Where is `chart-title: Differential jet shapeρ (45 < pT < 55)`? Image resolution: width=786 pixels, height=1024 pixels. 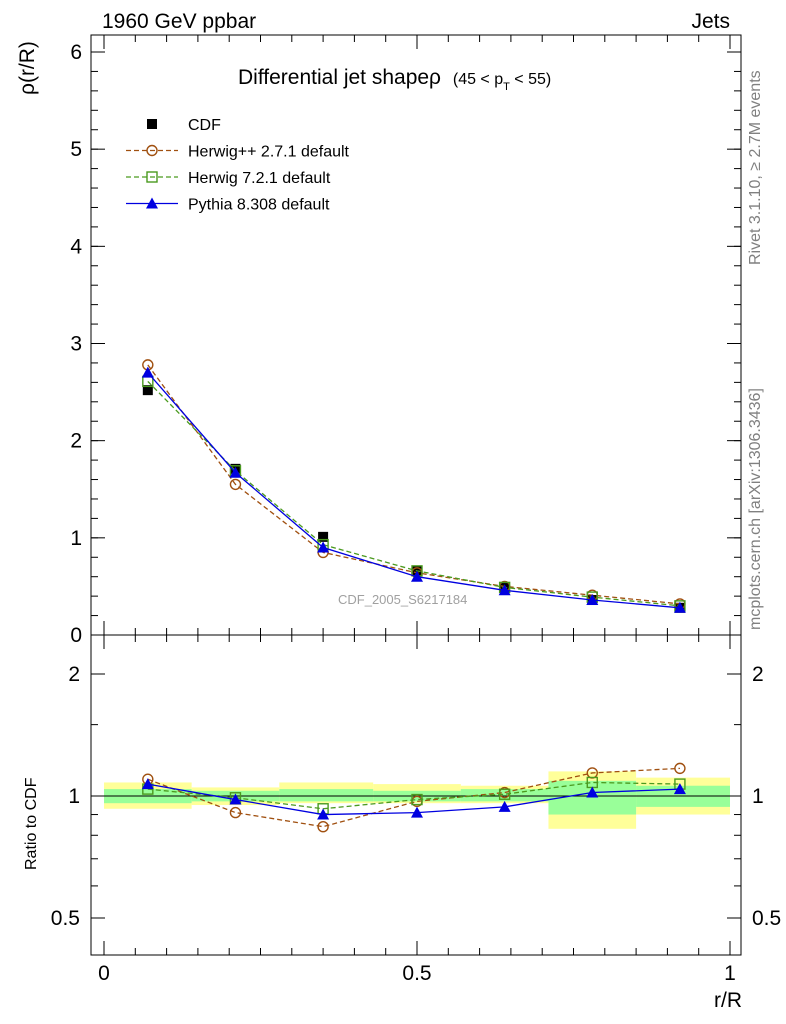 chart-title: Differential jet shapeρ (45 < pT < 55) is located at coordinates (394, 79).